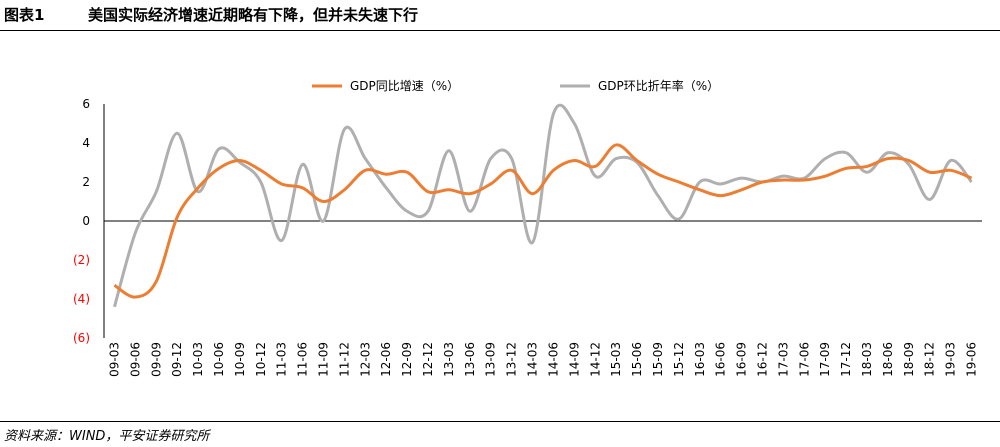 The width and height of the screenshot is (1000, 447). What do you see at coordinates (81, 299) in the screenshot?
I see `y-tick-label: (4)` at bounding box center [81, 299].